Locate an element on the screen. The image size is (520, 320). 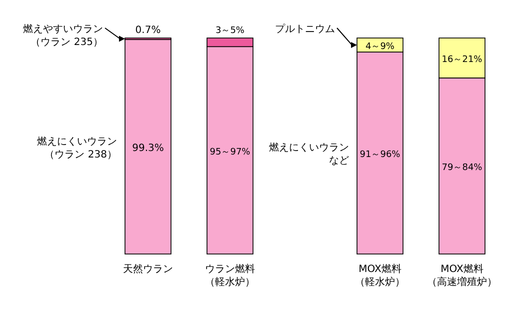
x-tick-label: MOX燃料（高速増殖炉） is located at coordinates (462, 275).